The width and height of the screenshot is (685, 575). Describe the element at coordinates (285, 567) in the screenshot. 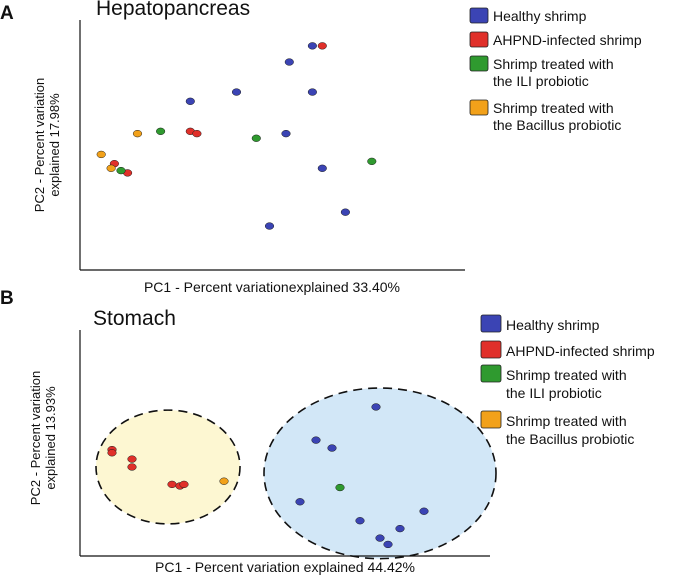

I see `panel-b-x-label: PC1 - Percent variation explained 44.42%` at that location.